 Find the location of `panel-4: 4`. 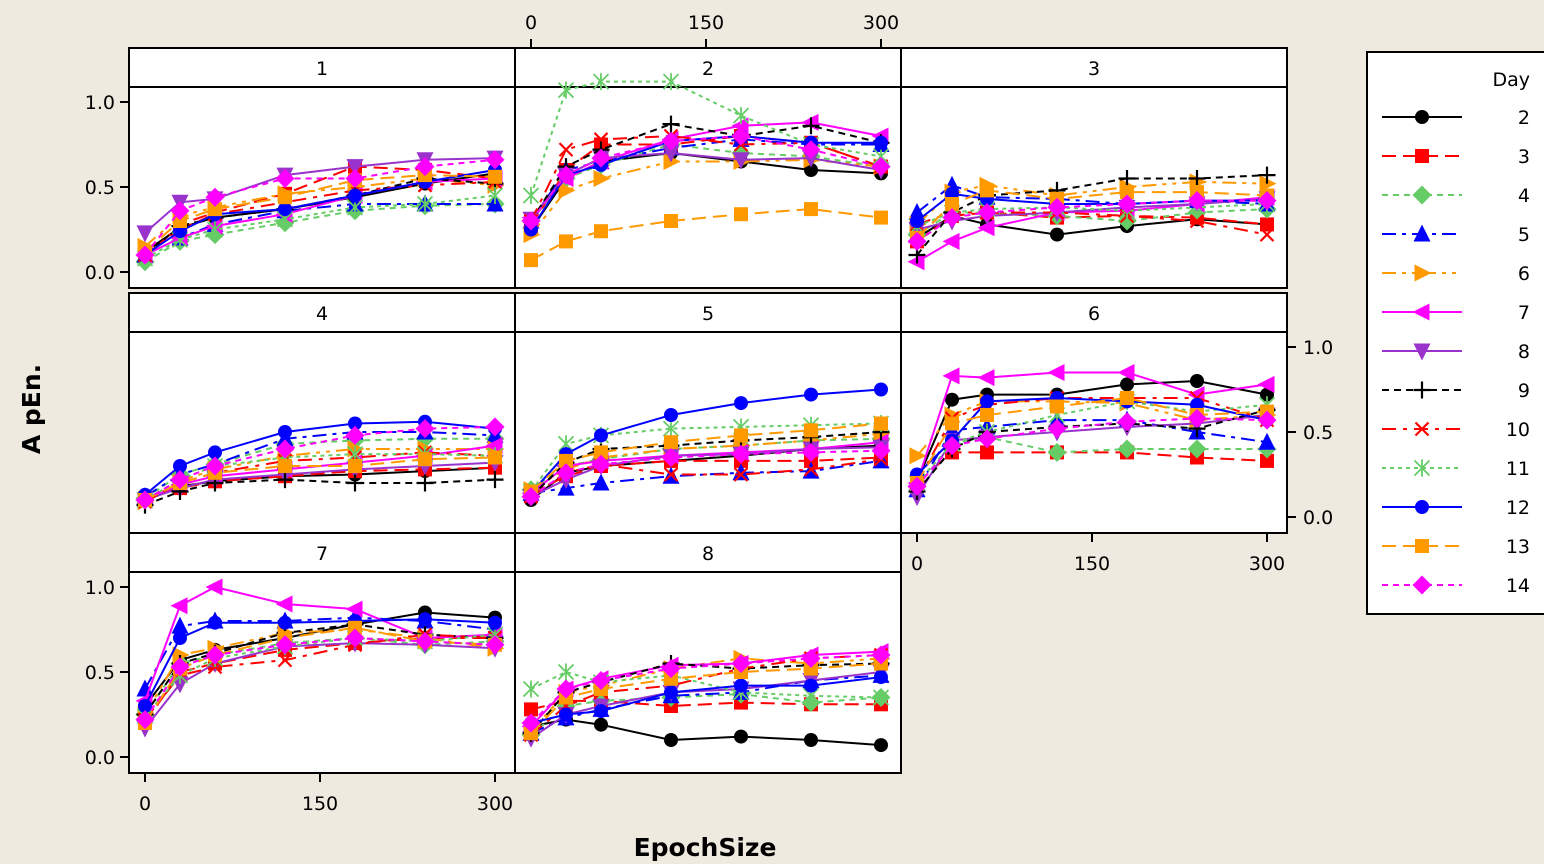

panel-4: 4 is located at coordinates (322, 413).